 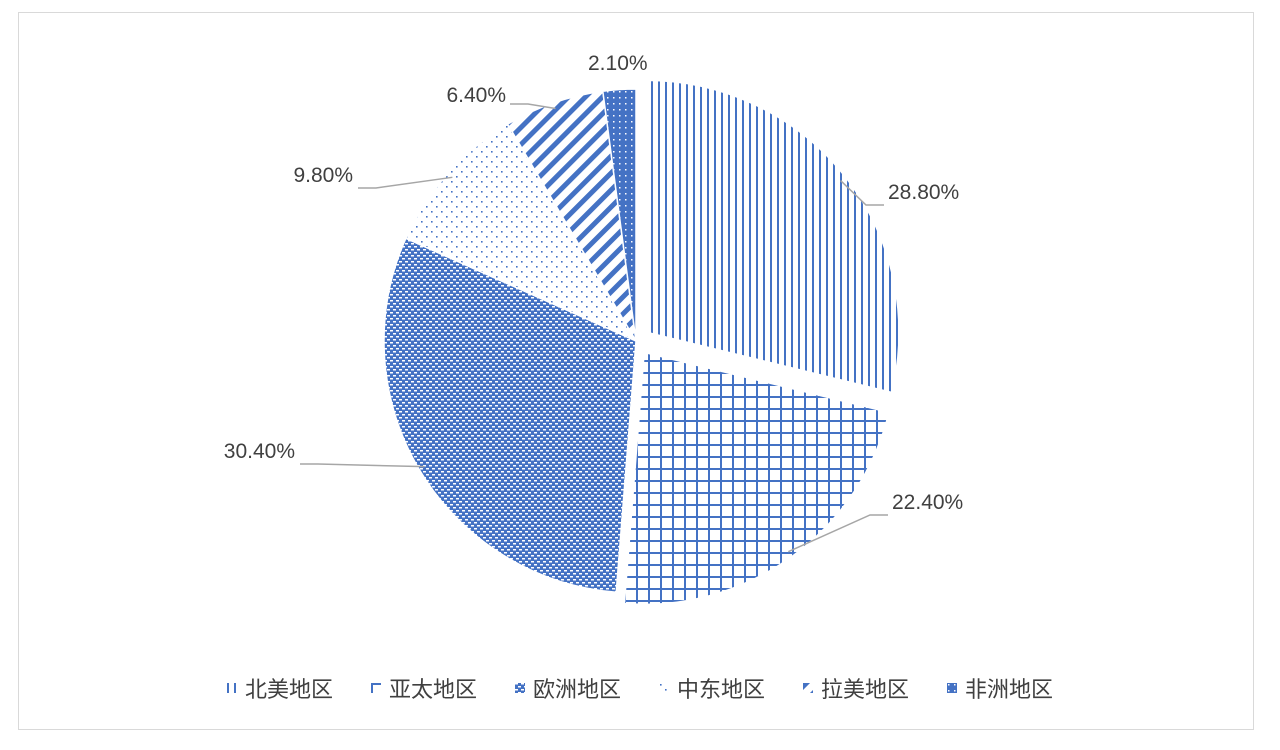 I want to click on legend-label-6: 非洲地区, so click(x=1009, y=689).